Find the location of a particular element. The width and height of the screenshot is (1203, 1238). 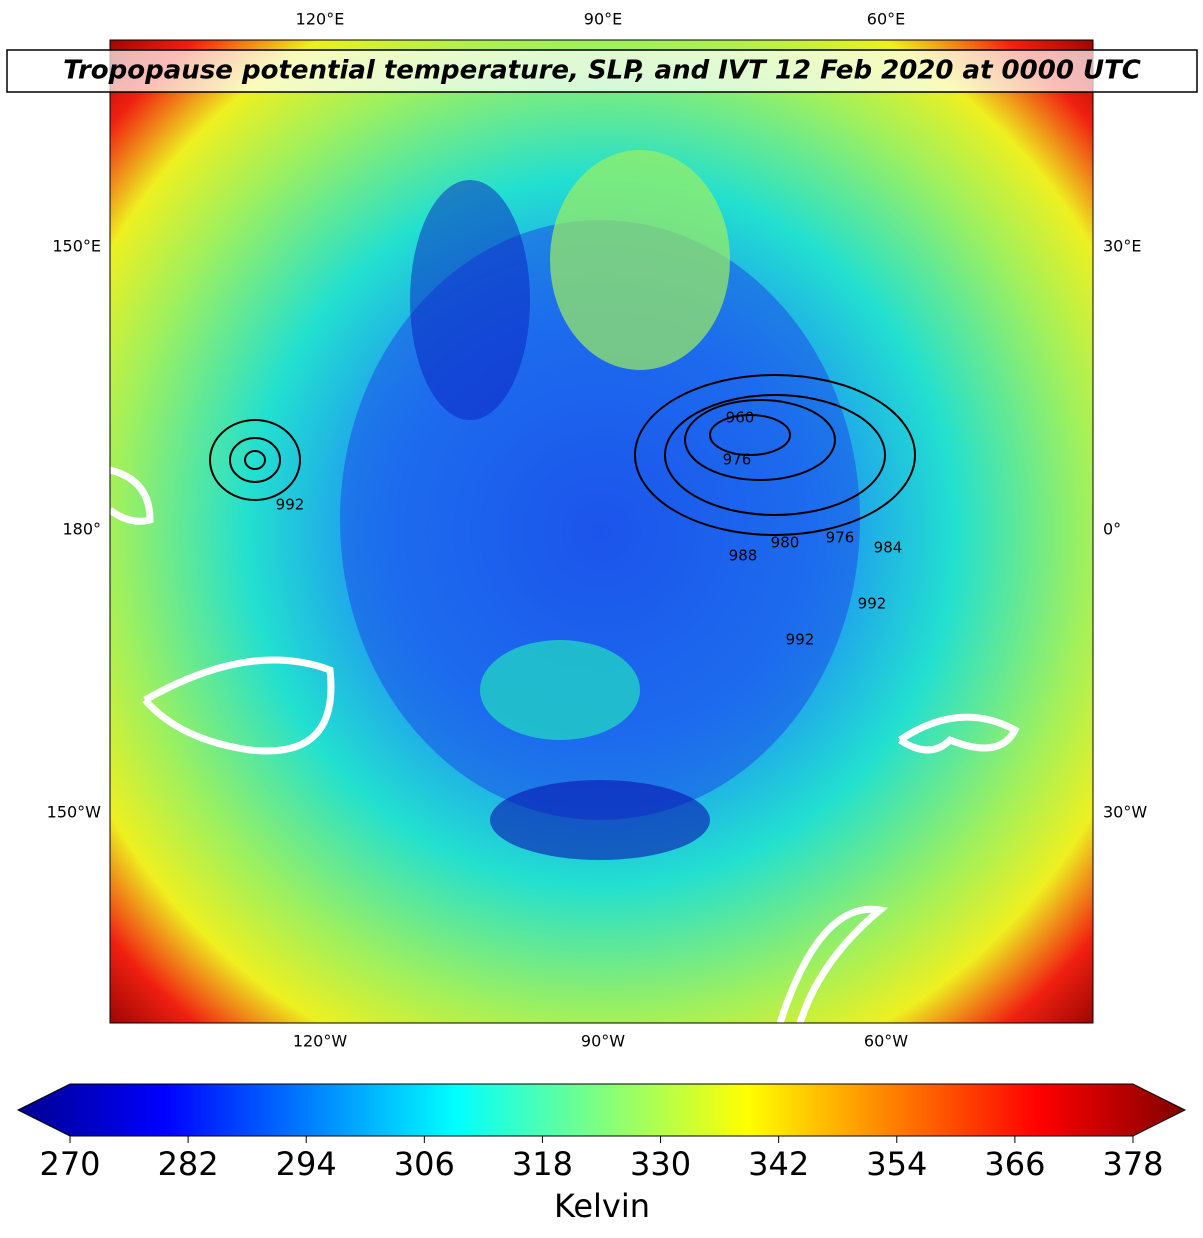

lon-label: 90°W is located at coordinates (603, 1041).